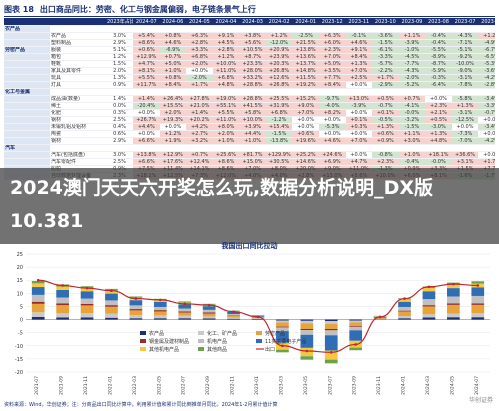 This screenshot has height=411, width=499. I want to click on header-month: 2023-06, so click(486, 22).